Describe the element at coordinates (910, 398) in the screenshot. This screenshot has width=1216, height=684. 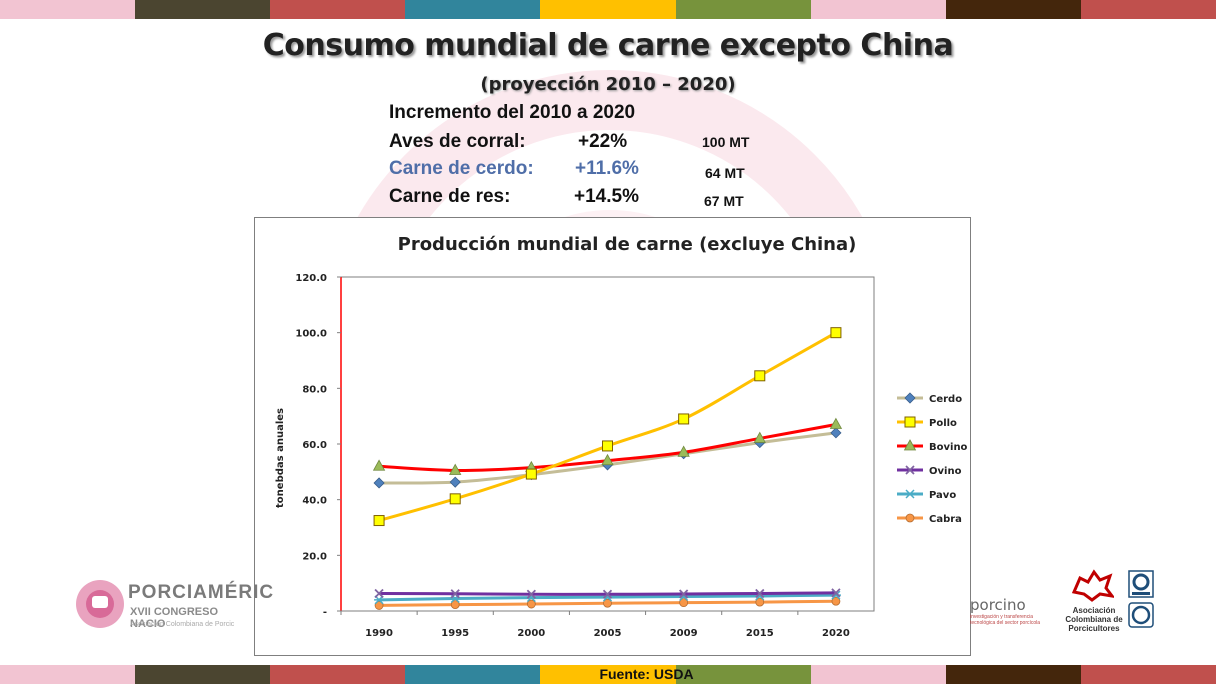
I see `legend-marker-cerdo` at that location.